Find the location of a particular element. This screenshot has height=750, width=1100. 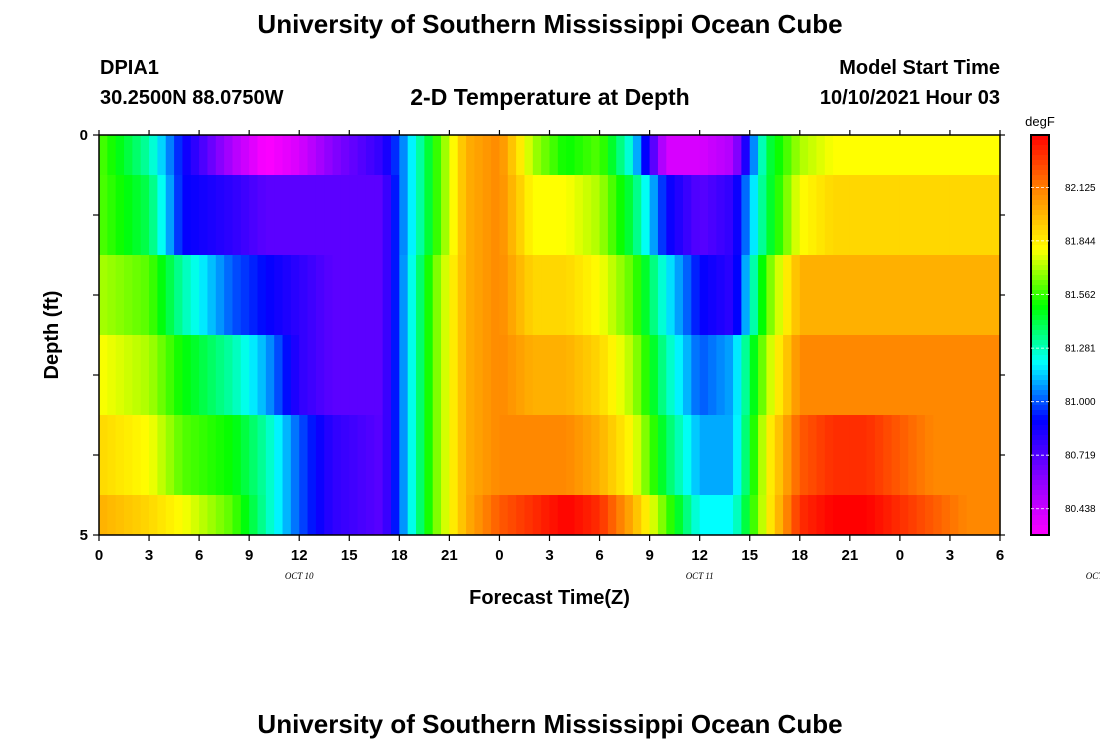

x-tick-label: 9 is located at coordinates (249, 555).